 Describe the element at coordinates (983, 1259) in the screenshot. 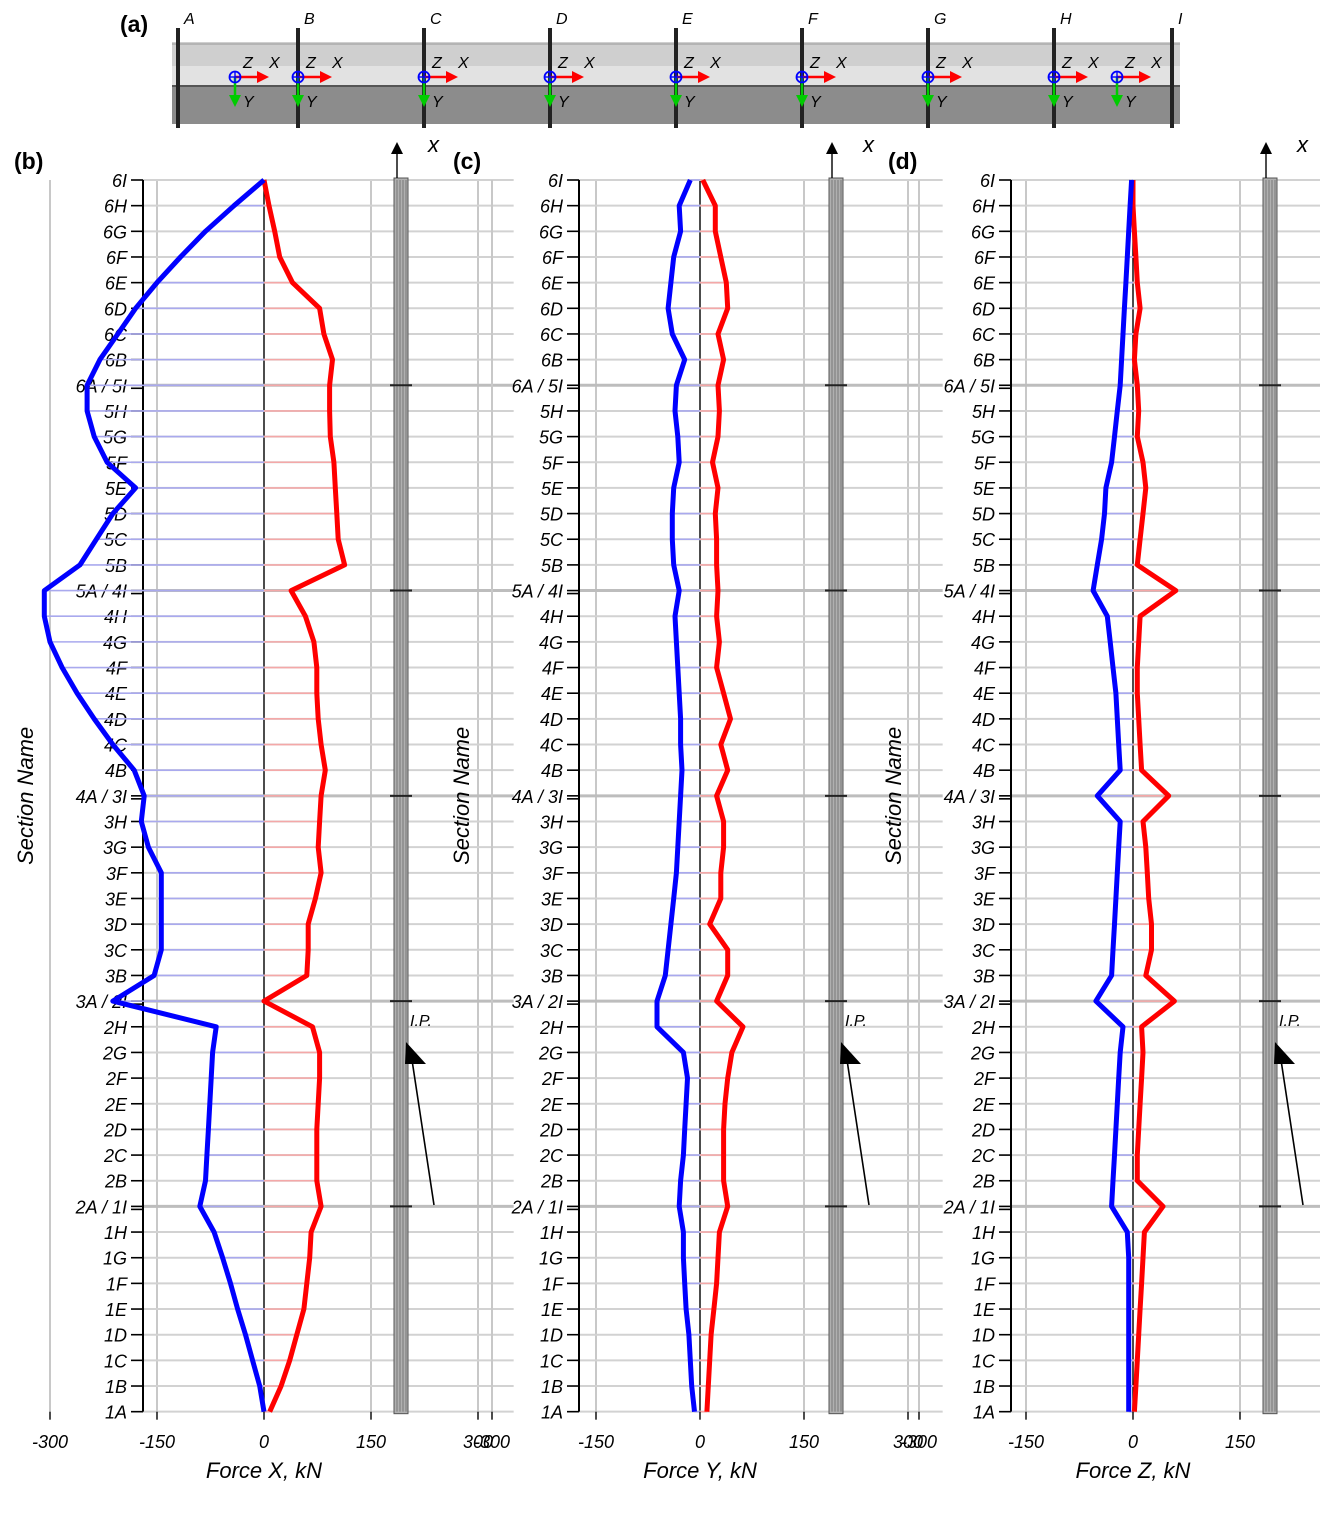

I see `section-tick-label: 1G` at that location.